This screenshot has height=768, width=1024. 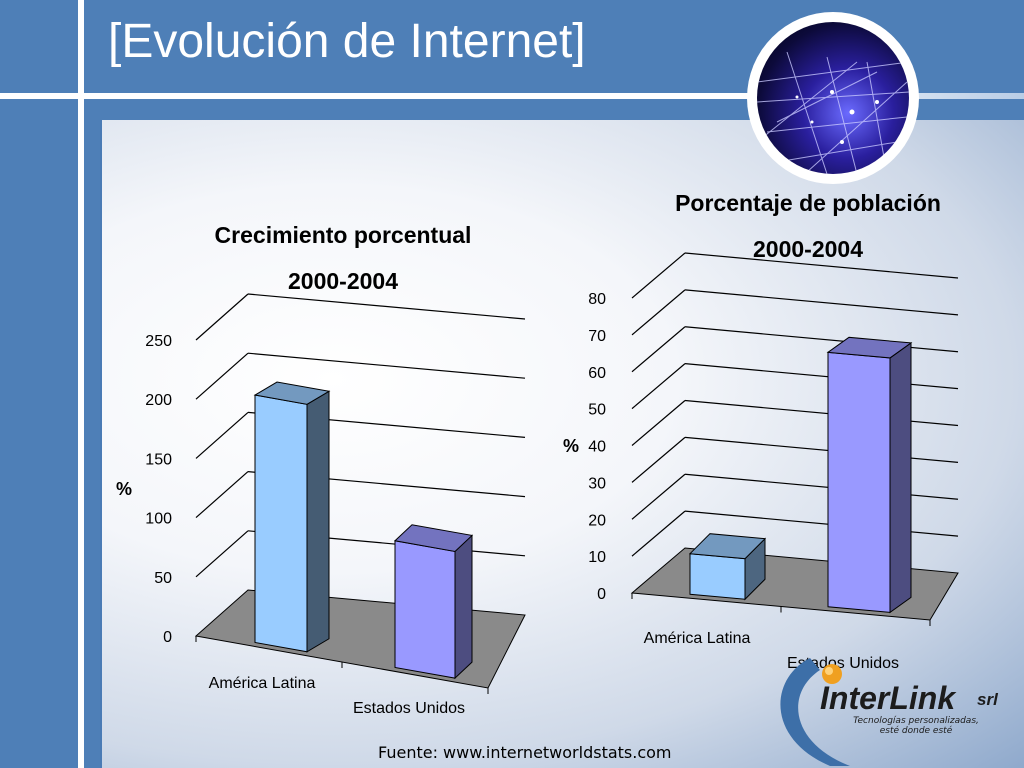 What do you see at coordinates (124, 489) in the screenshot?
I see `chart1-y-axis-label: %` at bounding box center [124, 489].